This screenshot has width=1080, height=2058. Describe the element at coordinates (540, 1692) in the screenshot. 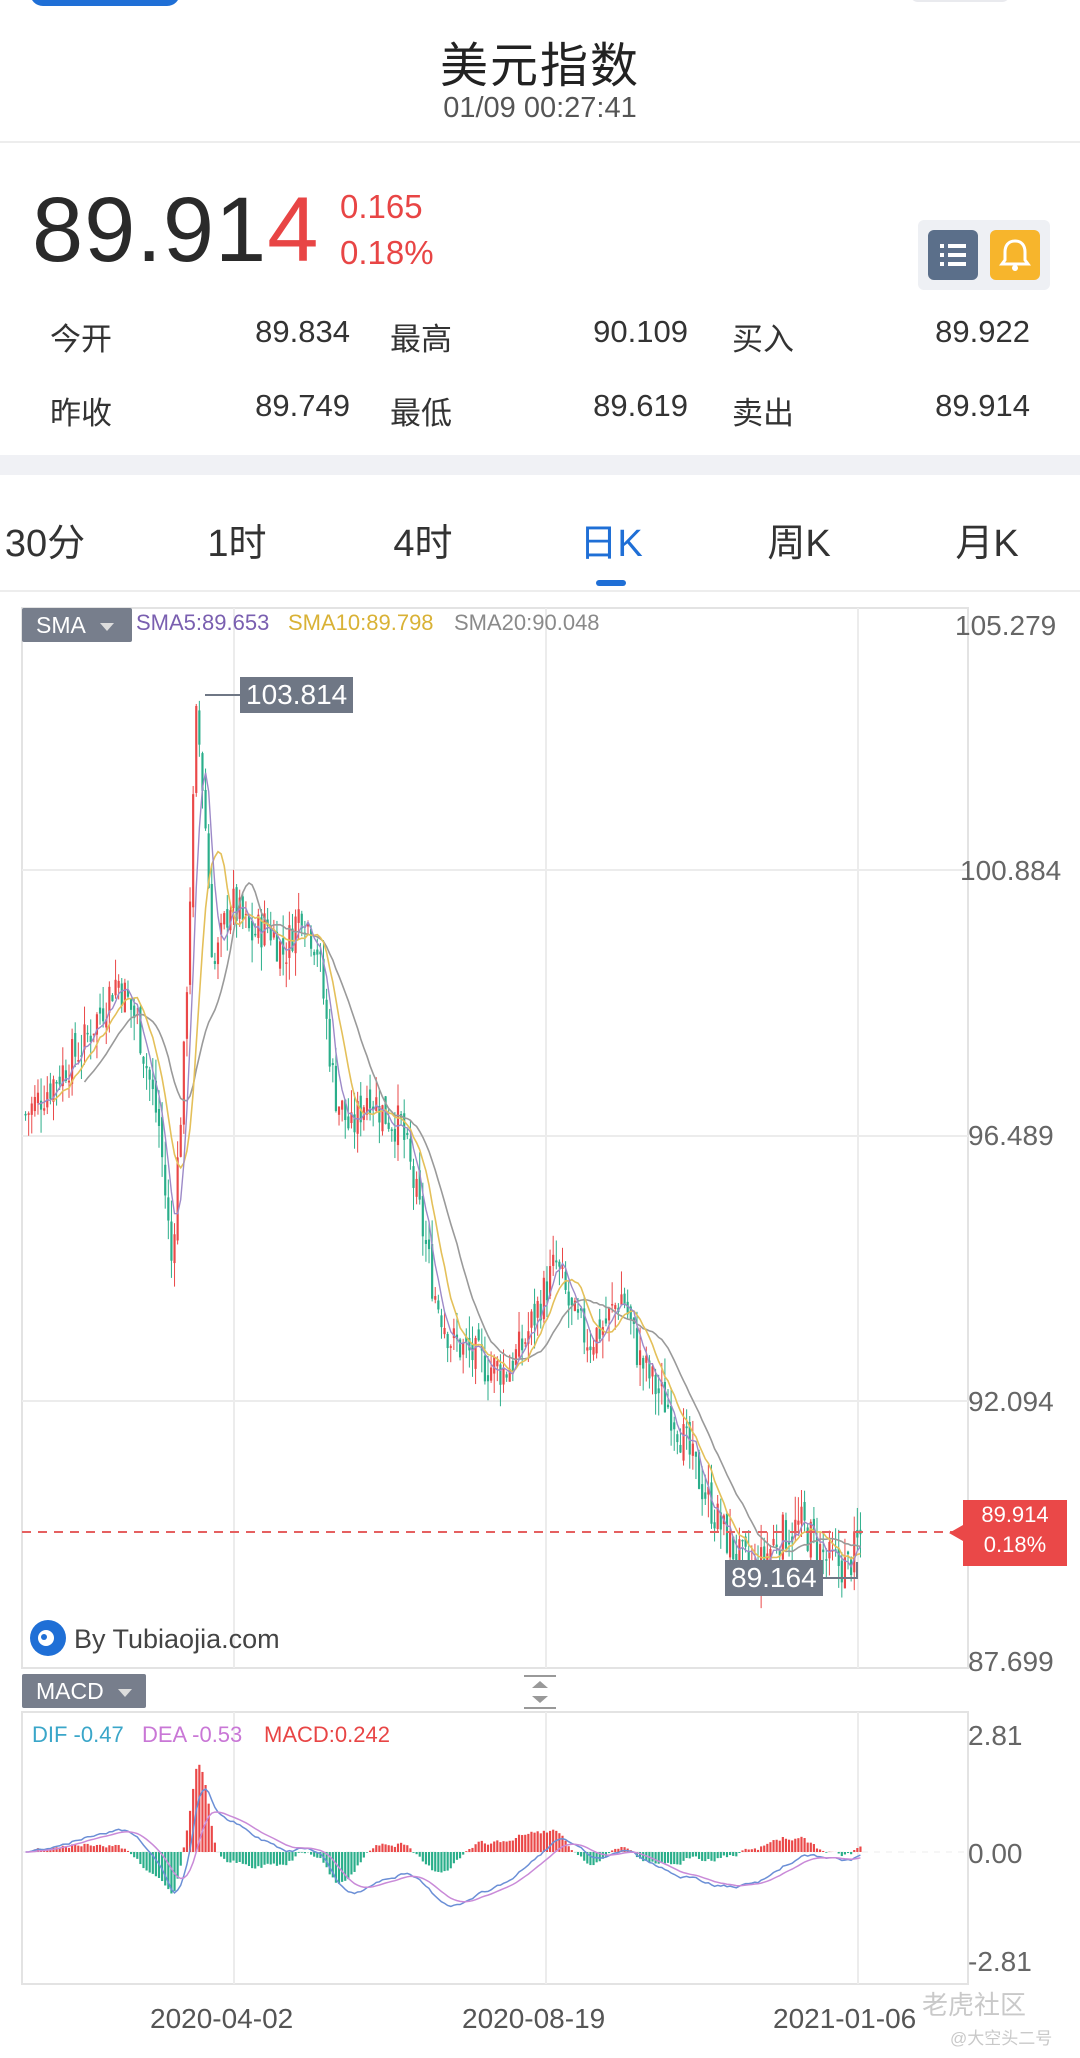

I see `split-handle-icon` at that location.